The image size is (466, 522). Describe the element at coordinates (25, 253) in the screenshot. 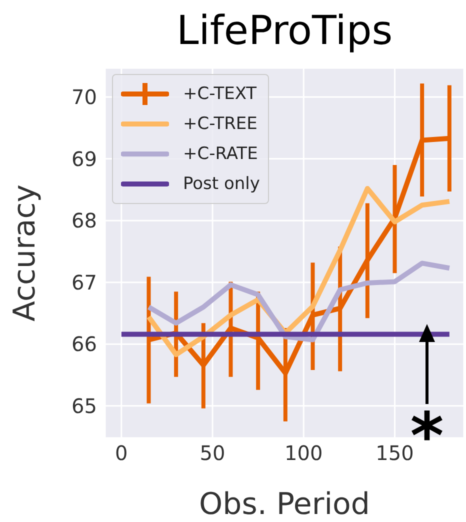

I see `y-axis-title: Accuracy` at that location.